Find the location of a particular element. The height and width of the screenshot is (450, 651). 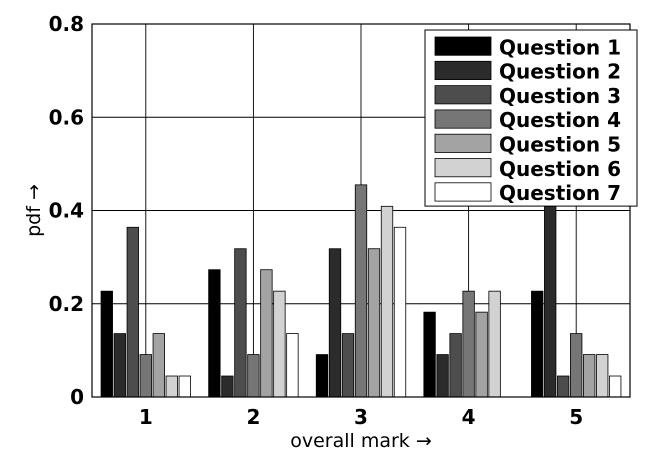

x-ticks: 1 2 3 4 5 is located at coordinates (361, 417).